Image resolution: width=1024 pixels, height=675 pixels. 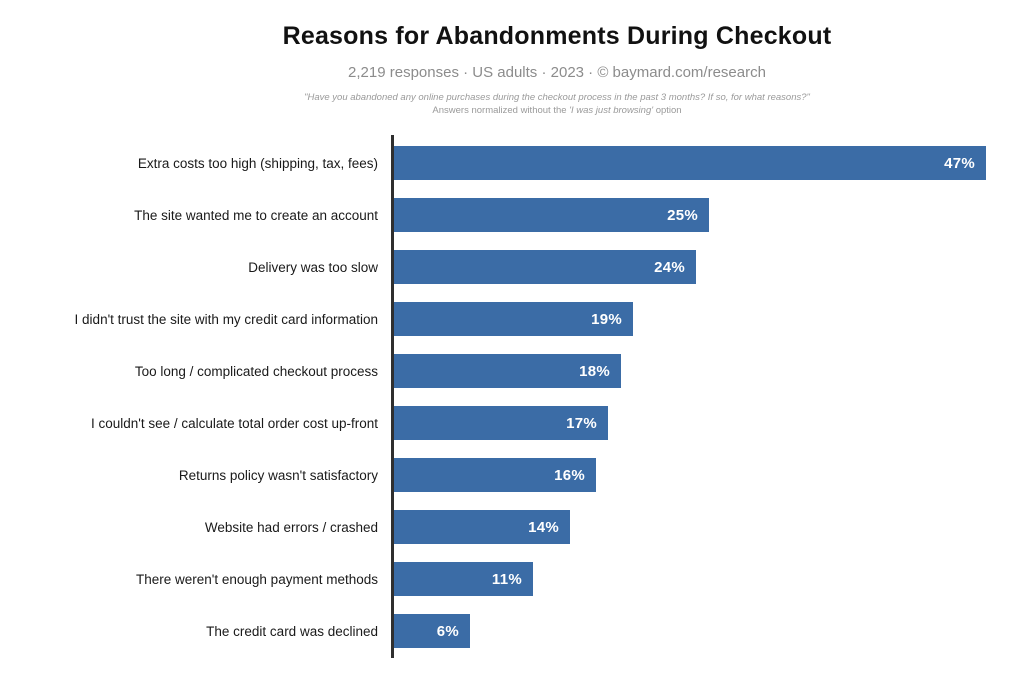 What do you see at coordinates (543, 527) in the screenshot?
I see `value-label: 14%` at bounding box center [543, 527].